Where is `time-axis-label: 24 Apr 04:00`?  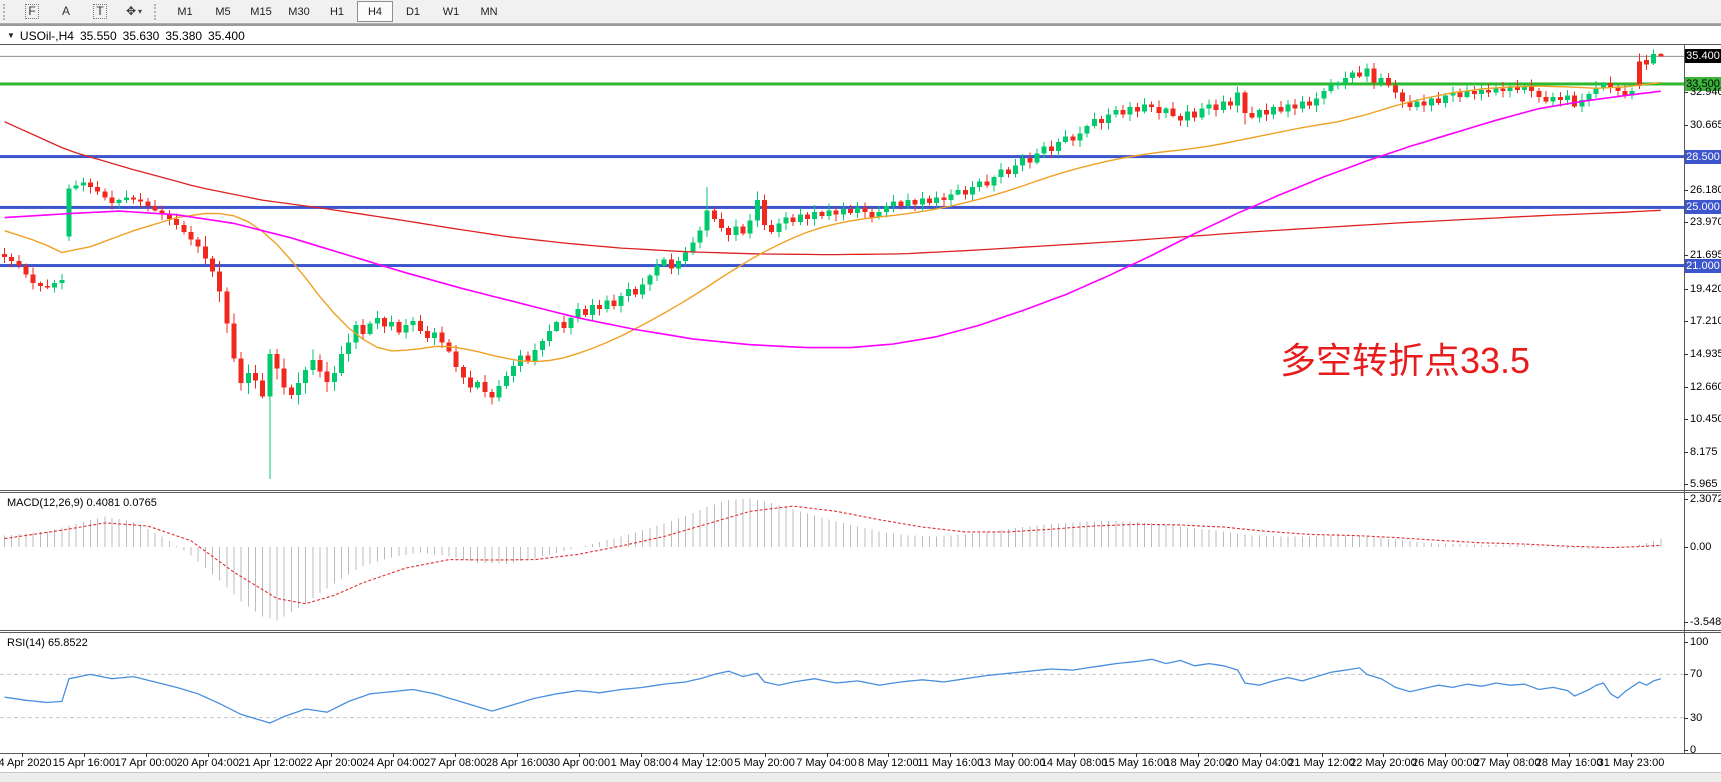
time-axis-label: 24 Apr 04:00 is located at coordinates (393, 763).